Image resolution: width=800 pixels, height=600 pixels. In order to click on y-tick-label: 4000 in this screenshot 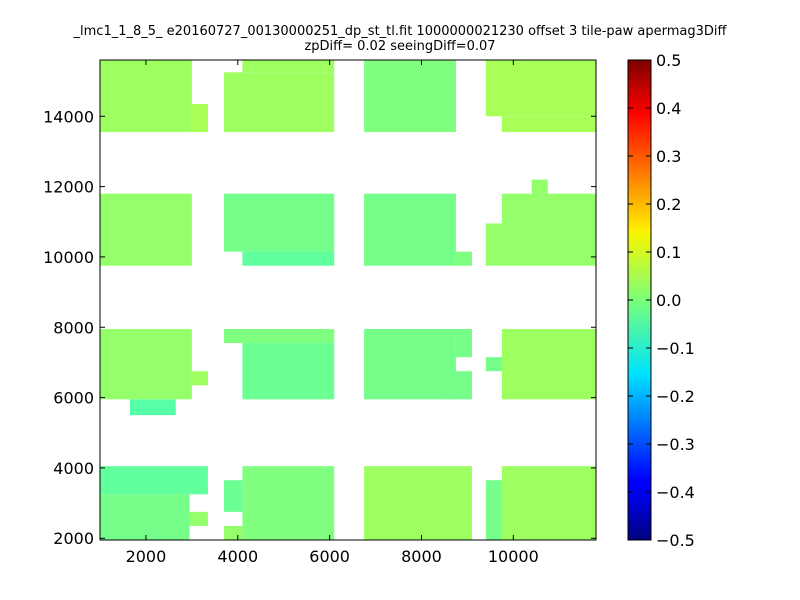, I will do `click(73, 468)`.